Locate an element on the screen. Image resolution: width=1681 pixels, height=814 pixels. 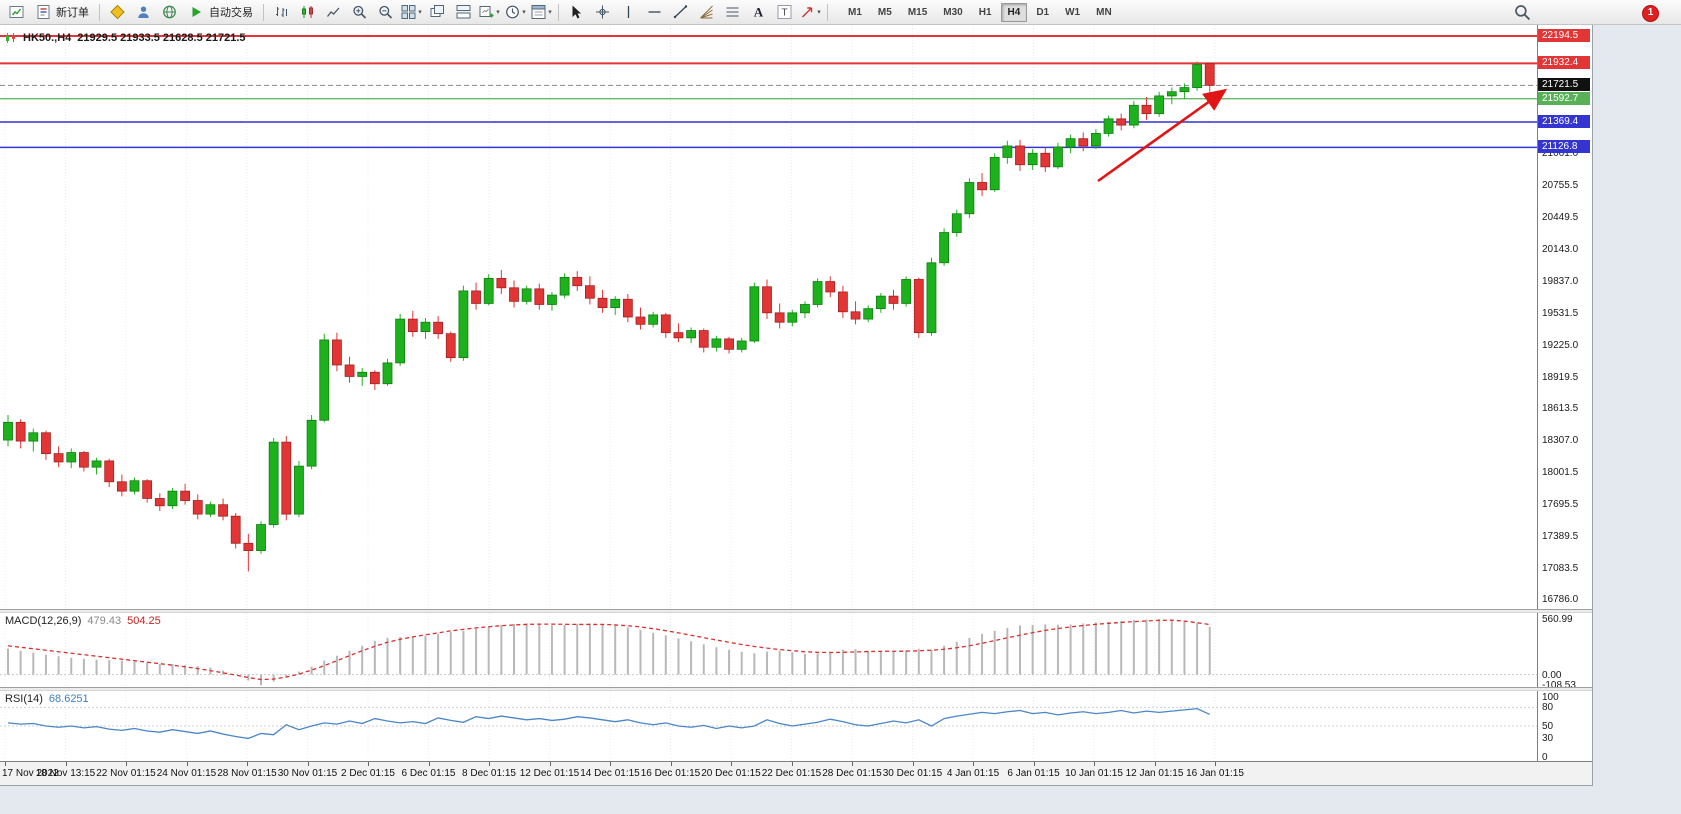
cursor-tool-icon is located at coordinates (576, 12).